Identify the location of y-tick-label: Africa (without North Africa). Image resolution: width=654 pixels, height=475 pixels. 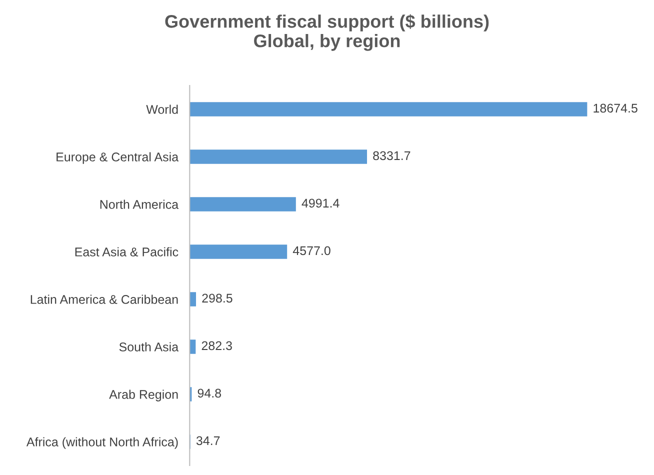
(102, 443).